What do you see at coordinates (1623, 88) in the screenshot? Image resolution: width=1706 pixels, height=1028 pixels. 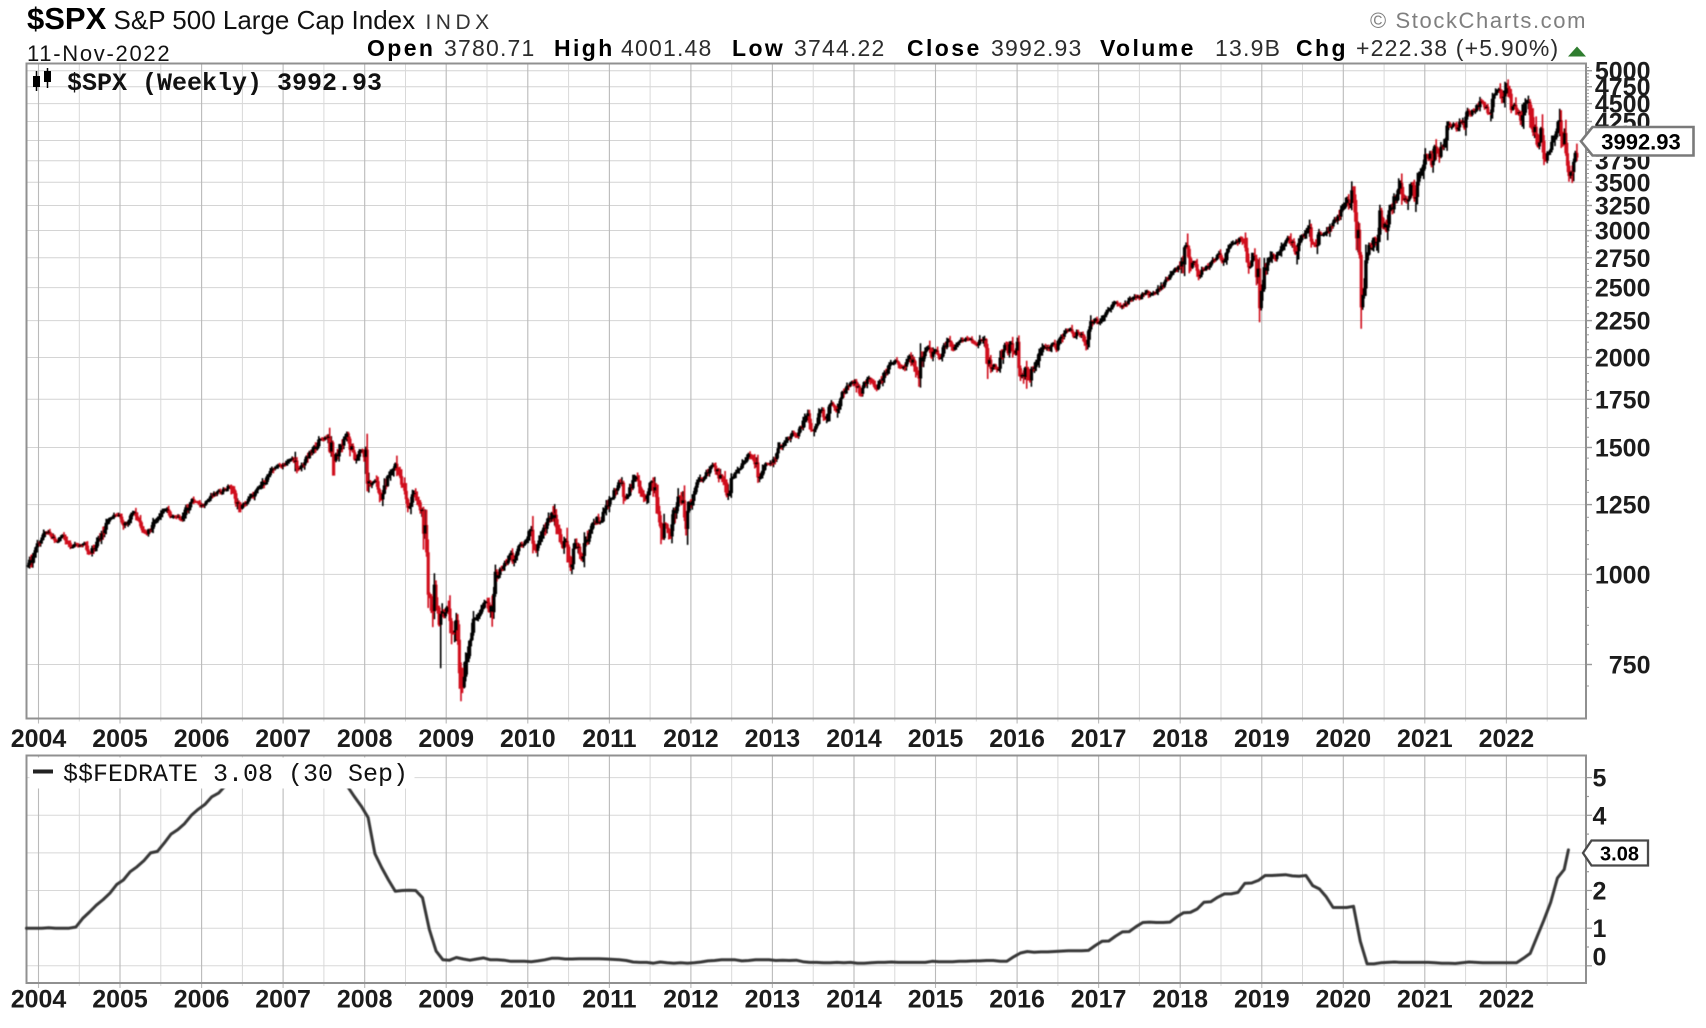 I see `svg-text: 4750` at bounding box center [1623, 88].